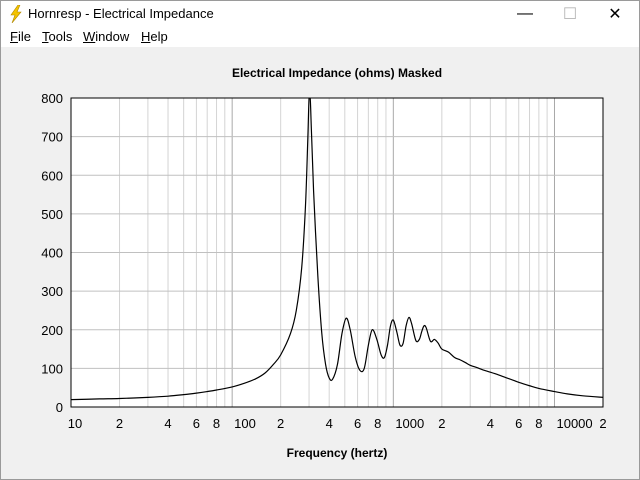  Describe the element at coordinates (52, 137) in the screenshot. I see `y-tick-label: 700` at that location.